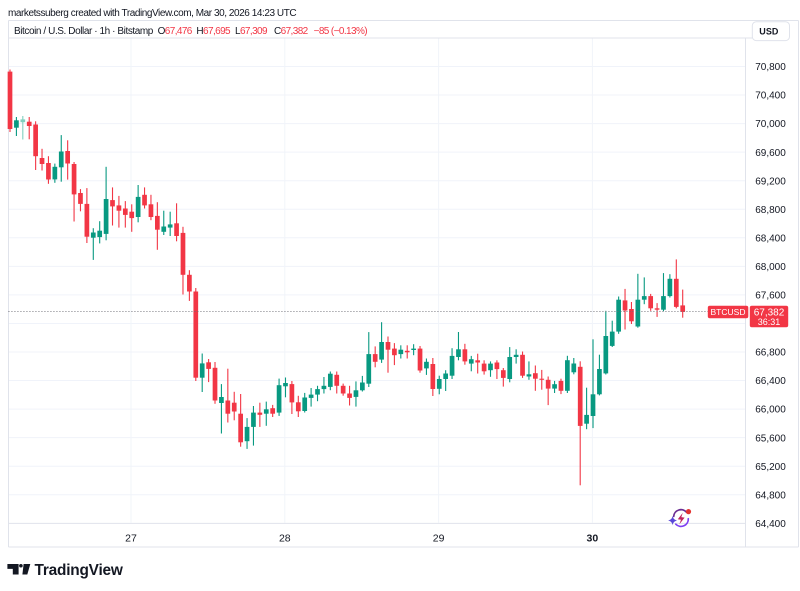 The height and width of the screenshot is (591, 800). I want to click on svg-text: 29, so click(439, 538).